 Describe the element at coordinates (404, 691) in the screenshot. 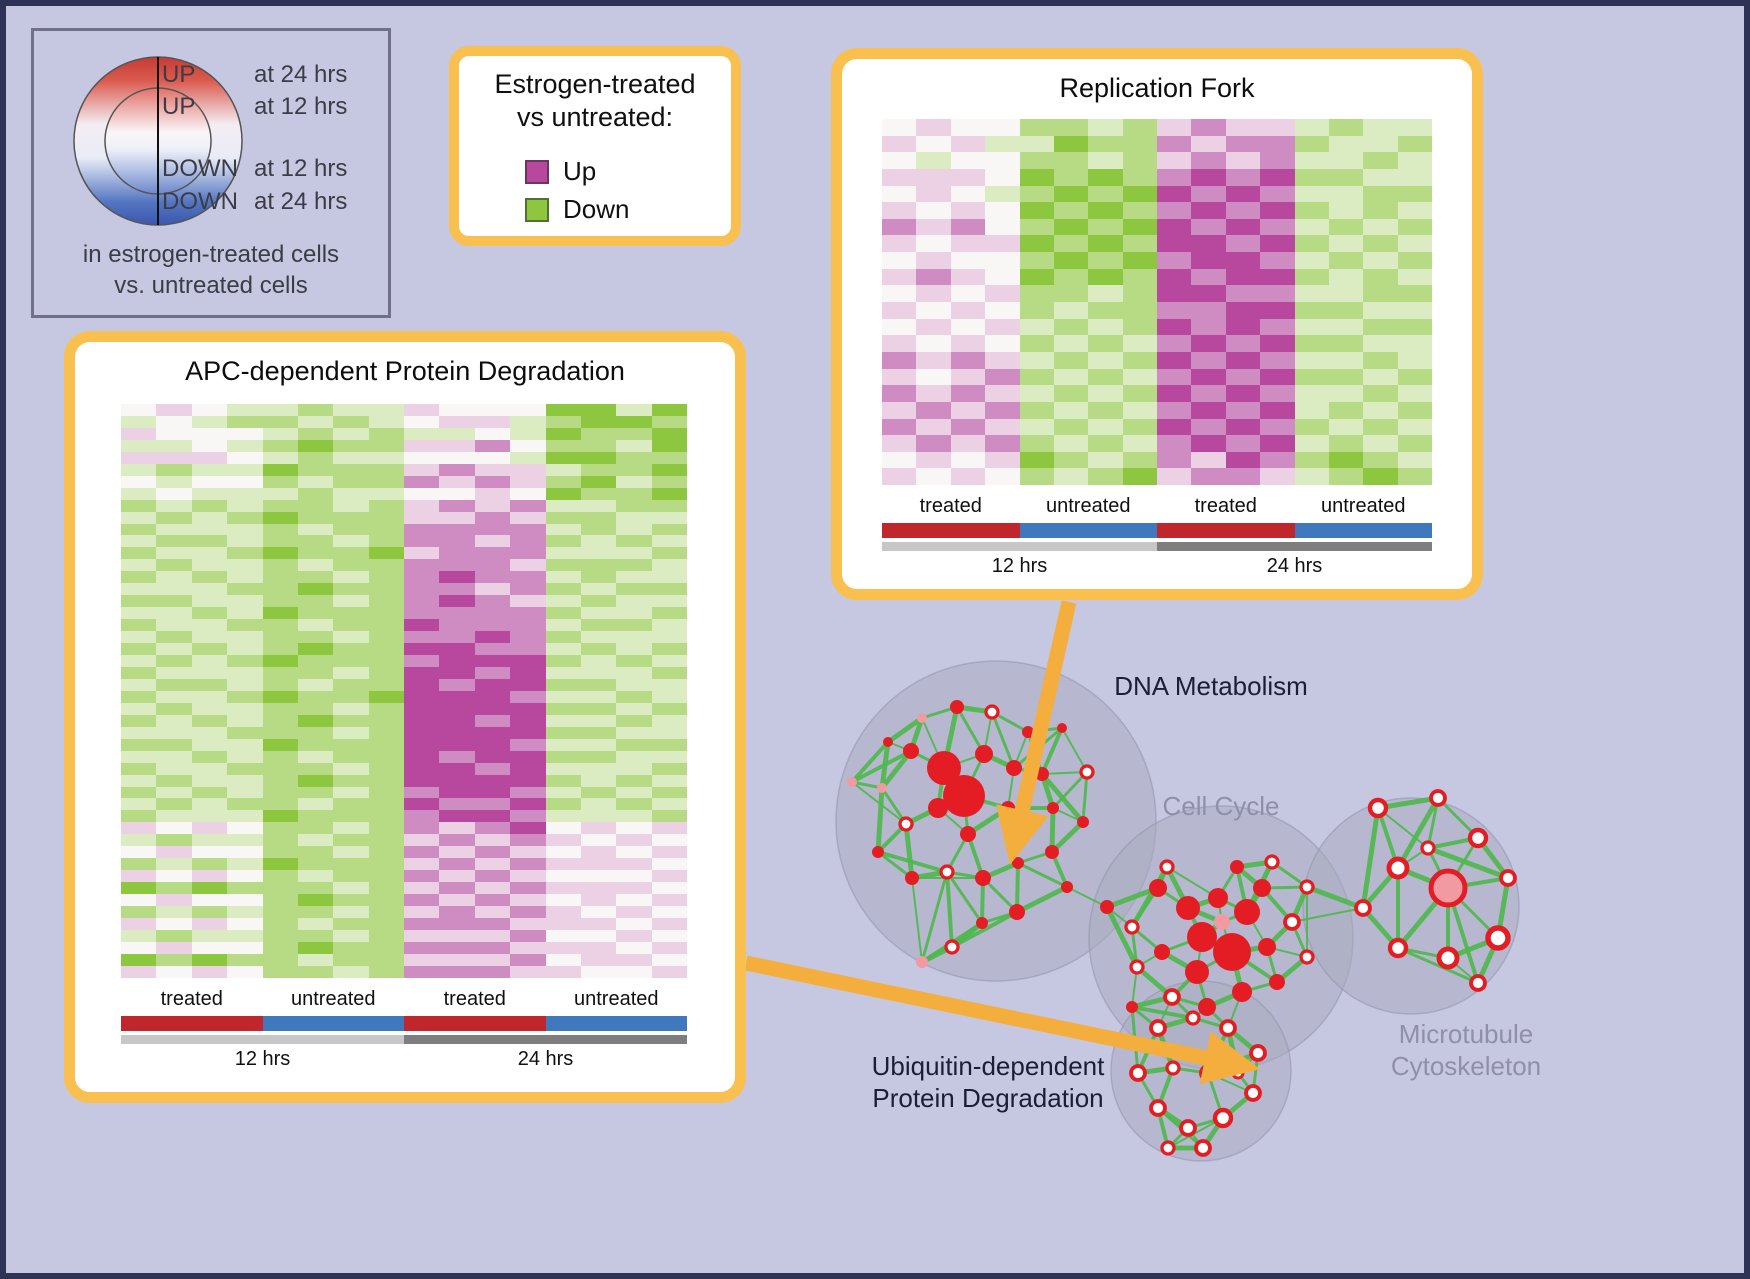

I see `apc-heatmap` at that location.